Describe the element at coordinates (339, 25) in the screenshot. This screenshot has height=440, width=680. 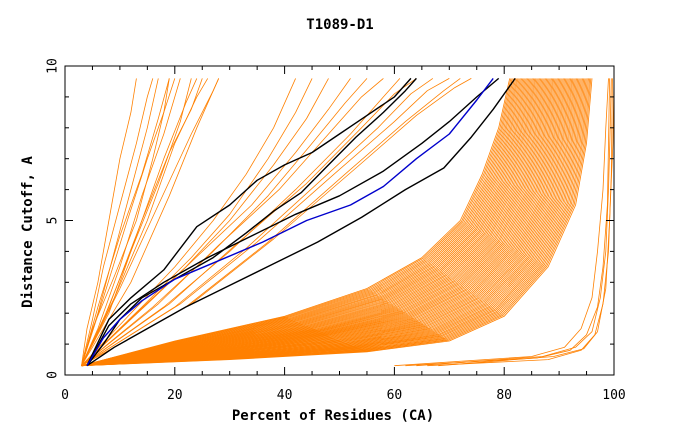
I see `chart-title: T1089-D1` at that location.